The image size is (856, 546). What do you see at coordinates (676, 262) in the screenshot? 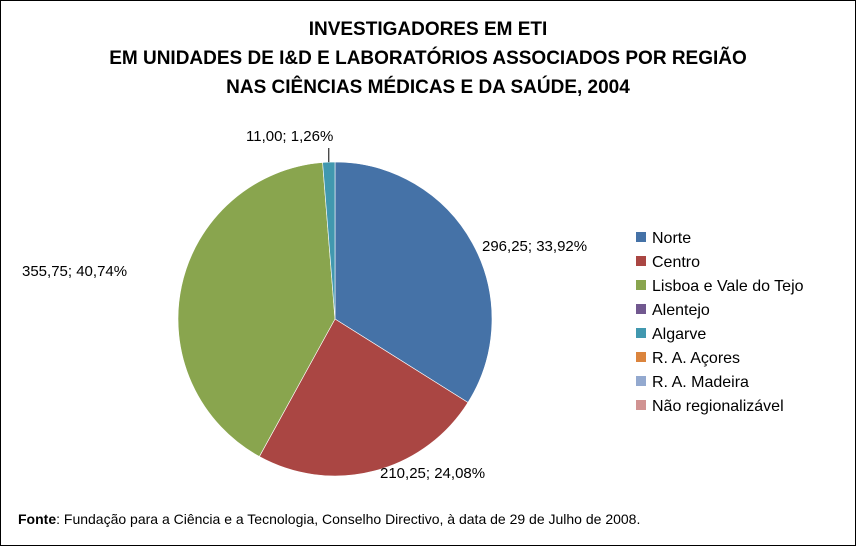
I see `legend-label-centro: Centro` at bounding box center [676, 262].